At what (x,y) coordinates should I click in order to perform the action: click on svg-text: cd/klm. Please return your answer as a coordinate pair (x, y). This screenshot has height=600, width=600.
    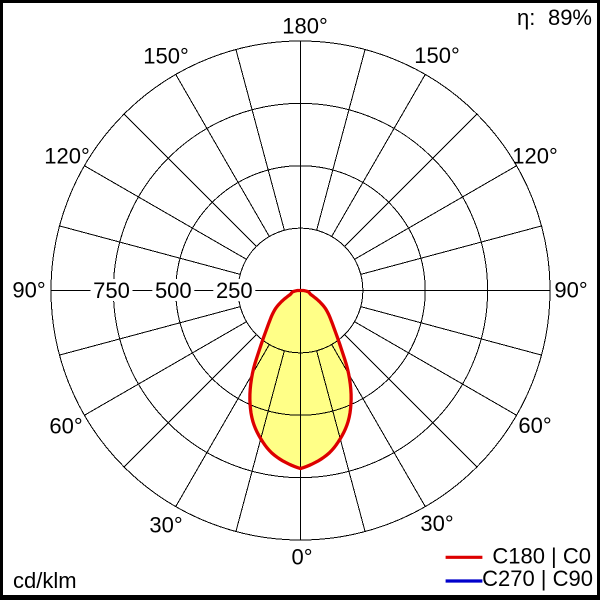
    Looking at the image, I should click on (45, 580).